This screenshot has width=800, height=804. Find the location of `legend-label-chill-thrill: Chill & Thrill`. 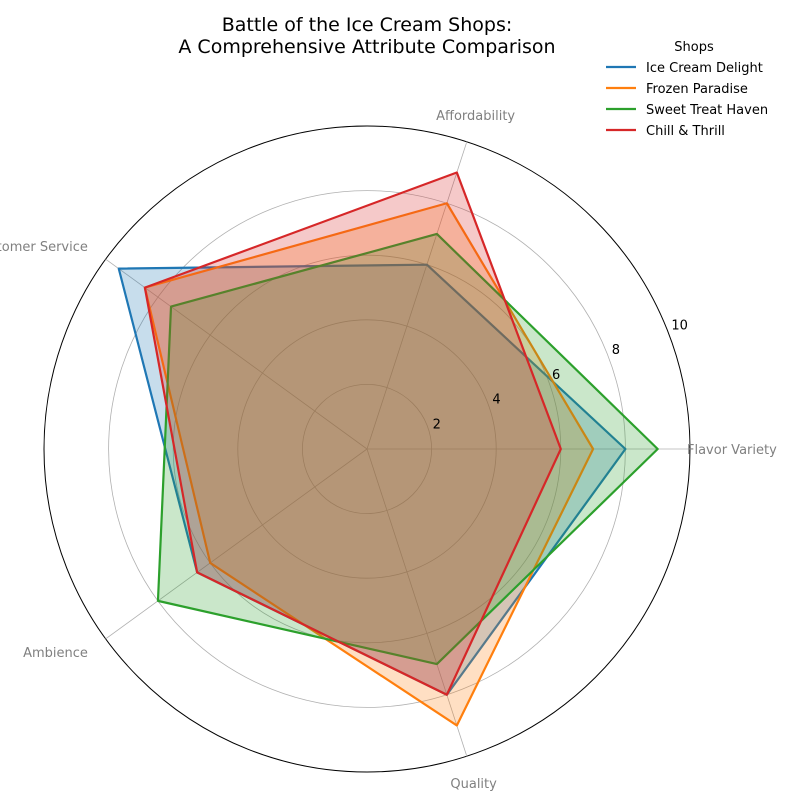

legend-label-chill-thrill: Chill & Thrill is located at coordinates (685, 131).